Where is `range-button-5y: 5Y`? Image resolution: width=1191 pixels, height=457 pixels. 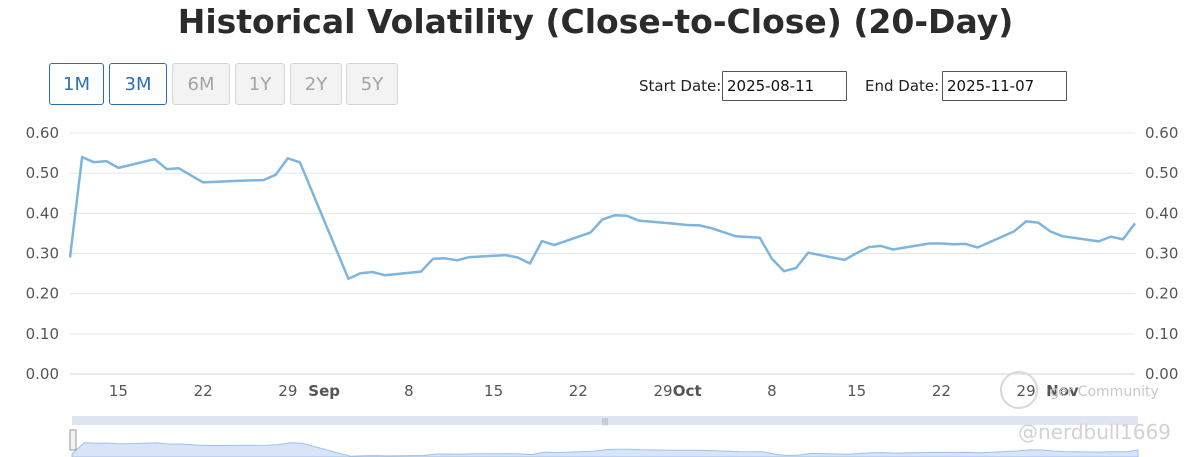
range-button-5y: 5Y is located at coordinates (372, 84).